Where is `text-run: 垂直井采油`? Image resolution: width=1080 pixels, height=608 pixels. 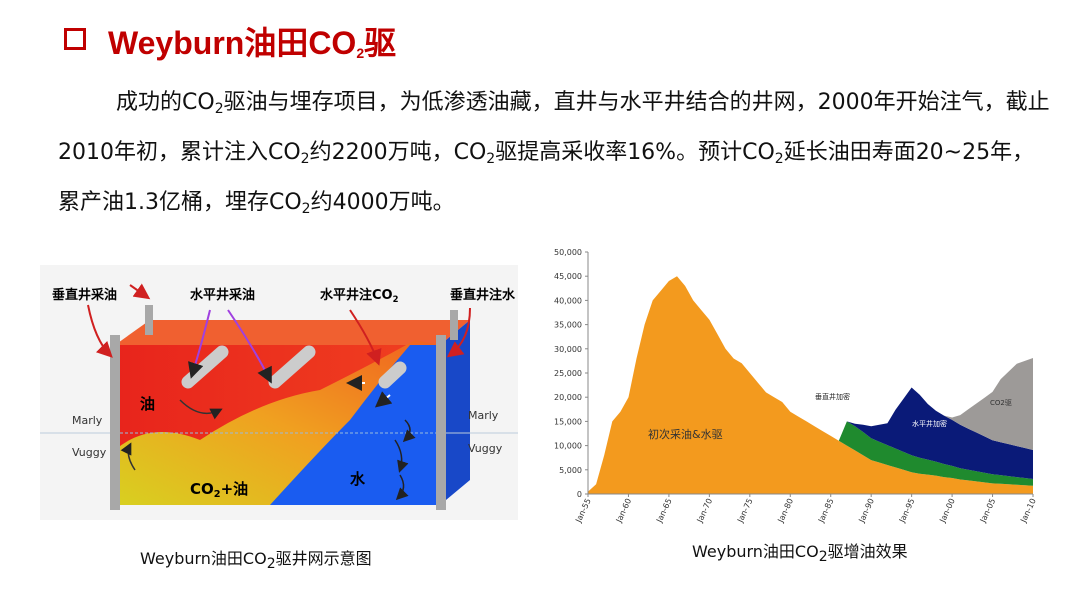 text-run: 垂直井采油 is located at coordinates (84, 295).